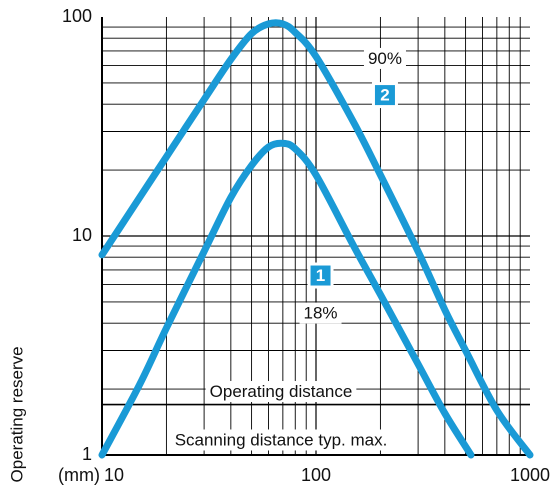 The image size is (557, 490). Describe the element at coordinates (316, 475) in the screenshot. I see `x-tick-label: 100` at that location.